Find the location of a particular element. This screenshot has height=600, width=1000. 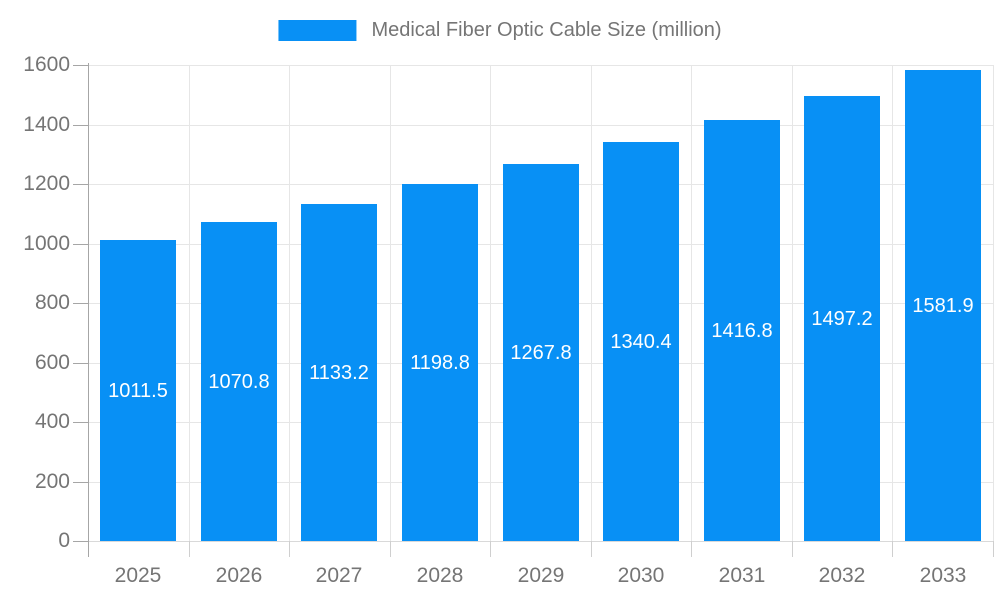

bar-2028 is located at coordinates (440, 362).